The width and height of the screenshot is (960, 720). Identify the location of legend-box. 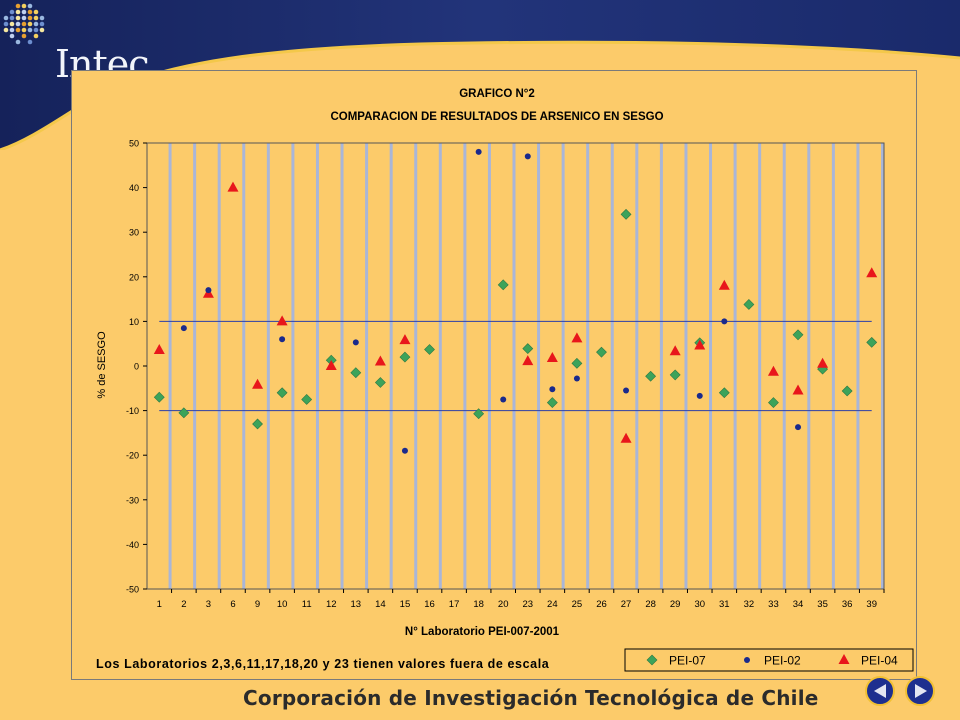
(769, 660).